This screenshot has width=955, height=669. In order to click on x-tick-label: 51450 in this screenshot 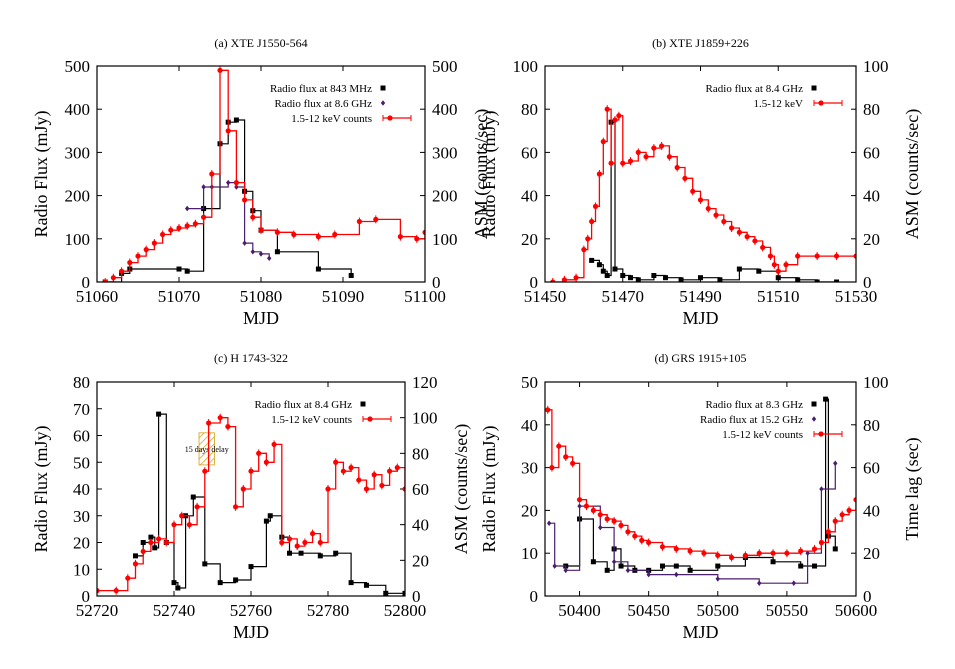, I will do `click(545, 296)`.